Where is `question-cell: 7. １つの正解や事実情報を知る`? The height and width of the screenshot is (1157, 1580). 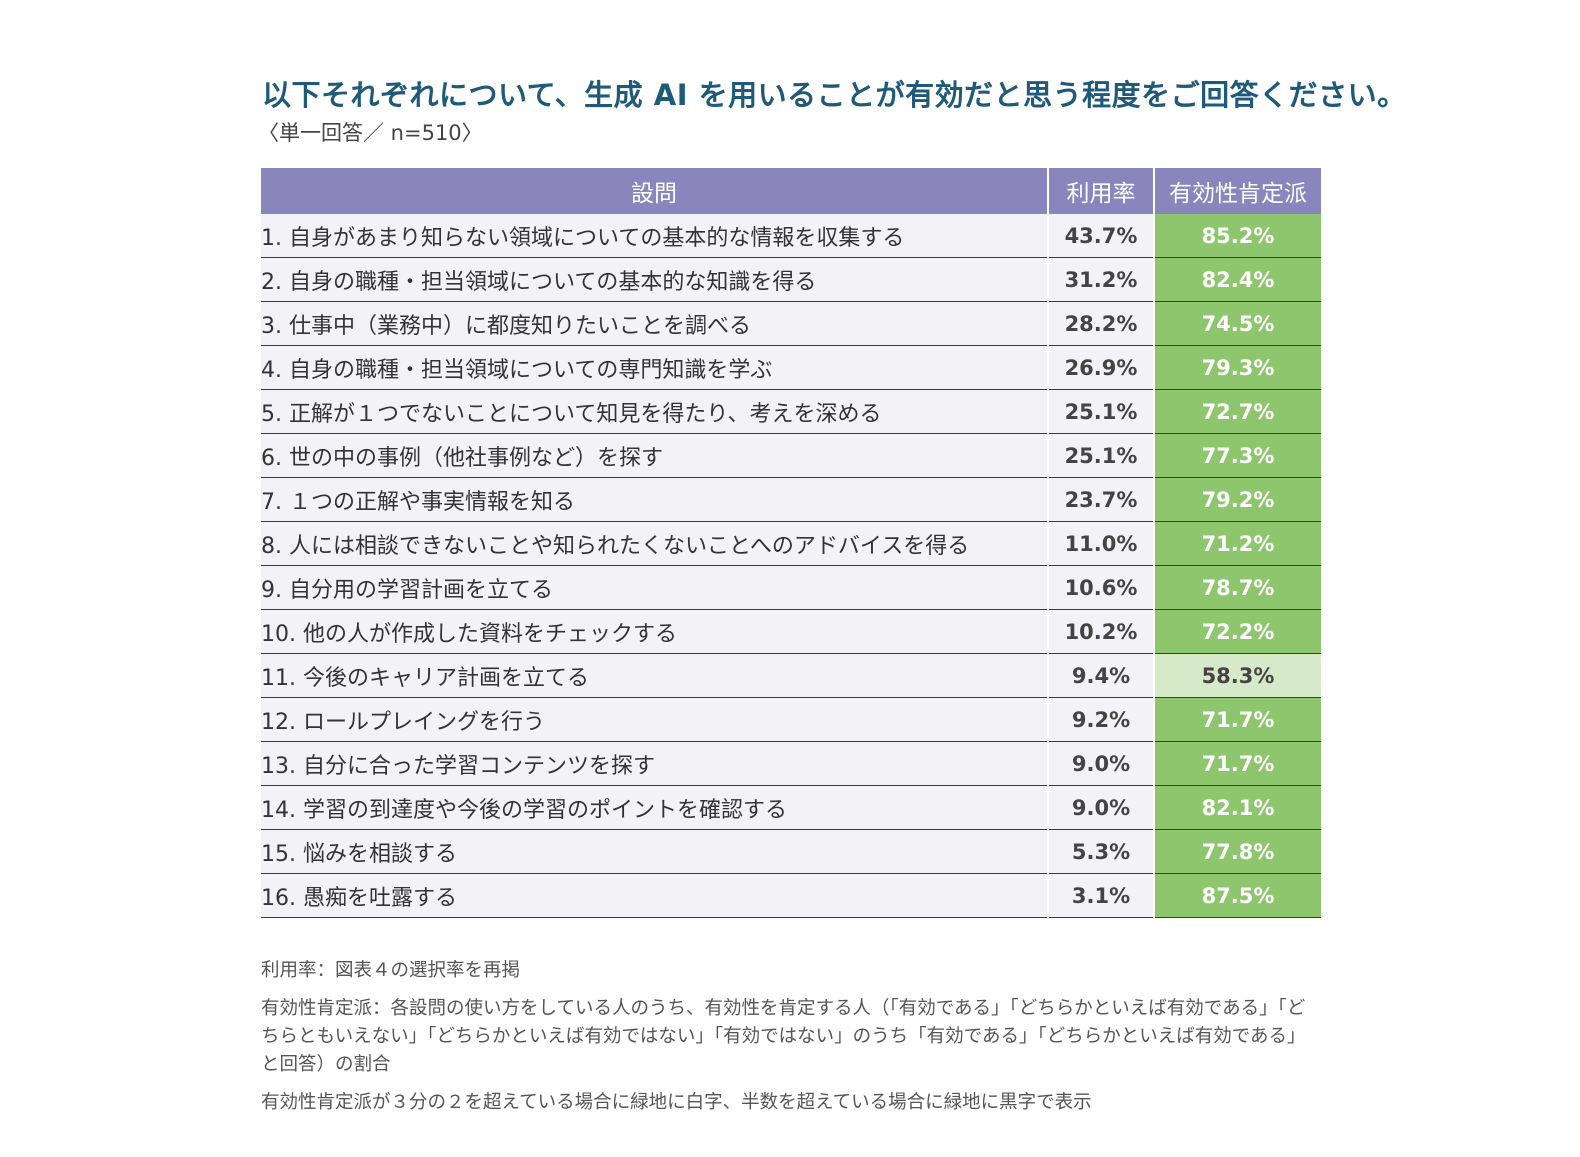 question-cell: 7. １つの正解や事実情報を知る is located at coordinates (654, 499).